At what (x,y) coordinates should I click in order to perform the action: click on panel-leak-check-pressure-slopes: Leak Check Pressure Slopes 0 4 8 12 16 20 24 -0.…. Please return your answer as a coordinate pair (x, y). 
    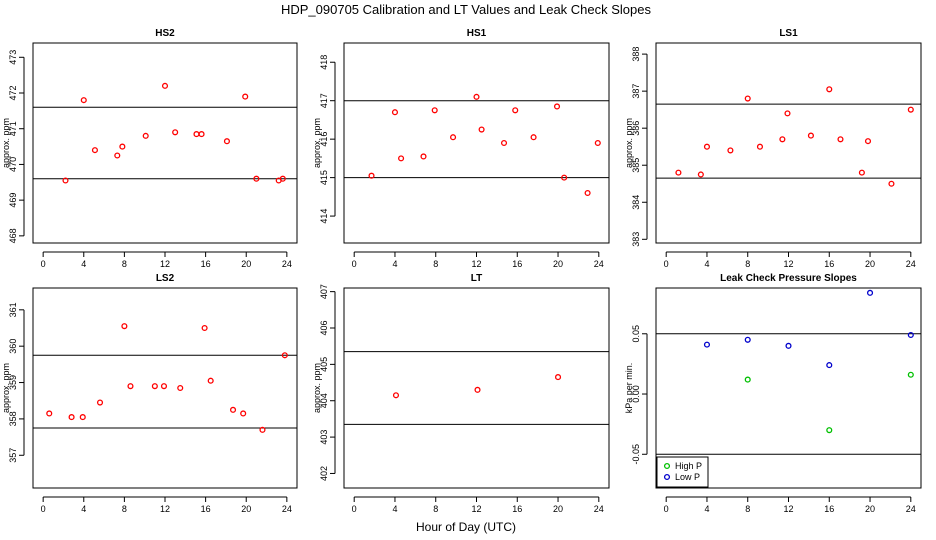
    Looking at the image, I should click on (773, 393).